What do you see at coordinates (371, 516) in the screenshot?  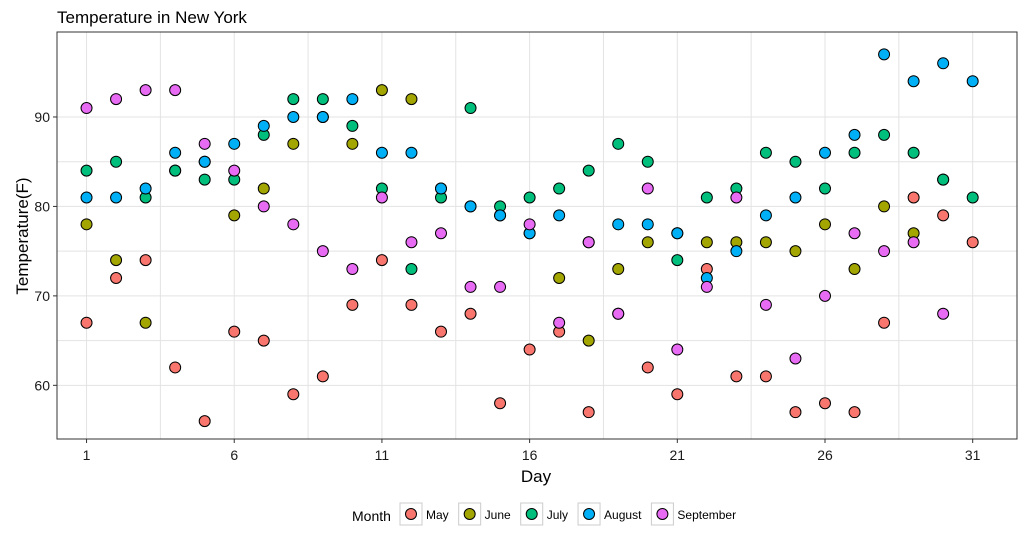 I see `legend-title: Month` at bounding box center [371, 516].